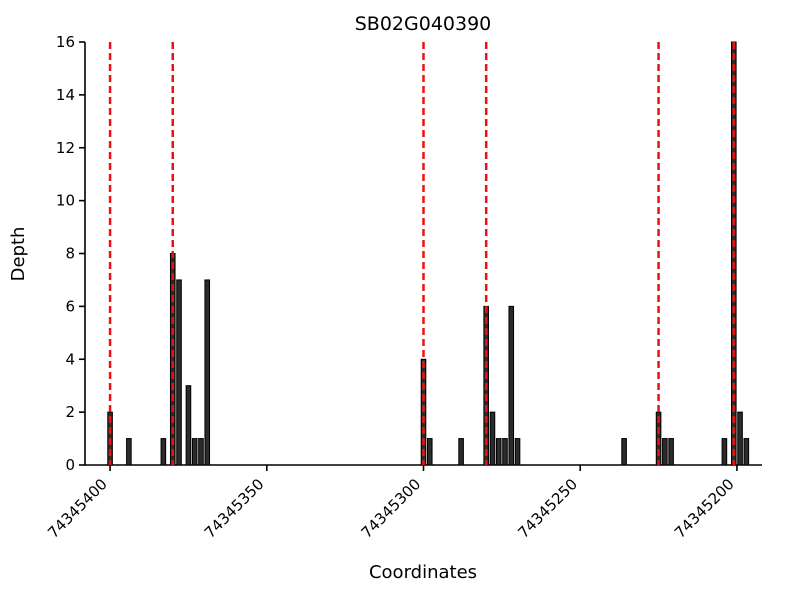 The width and height of the screenshot is (800, 600). I want to click on y-tick-label: 2, so click(70, 412).